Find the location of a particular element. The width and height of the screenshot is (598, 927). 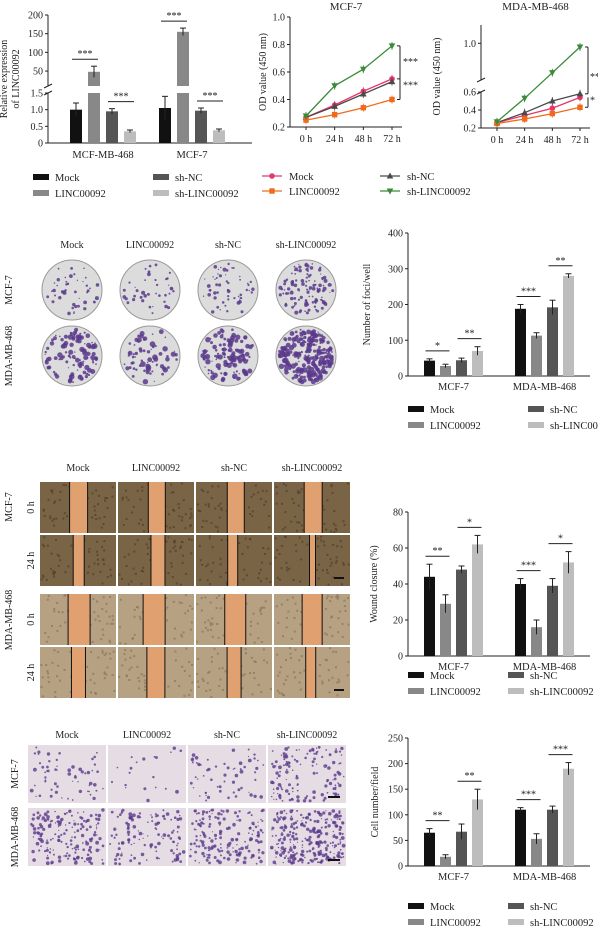

column-label: Mock is located at coordinates (71, 245).